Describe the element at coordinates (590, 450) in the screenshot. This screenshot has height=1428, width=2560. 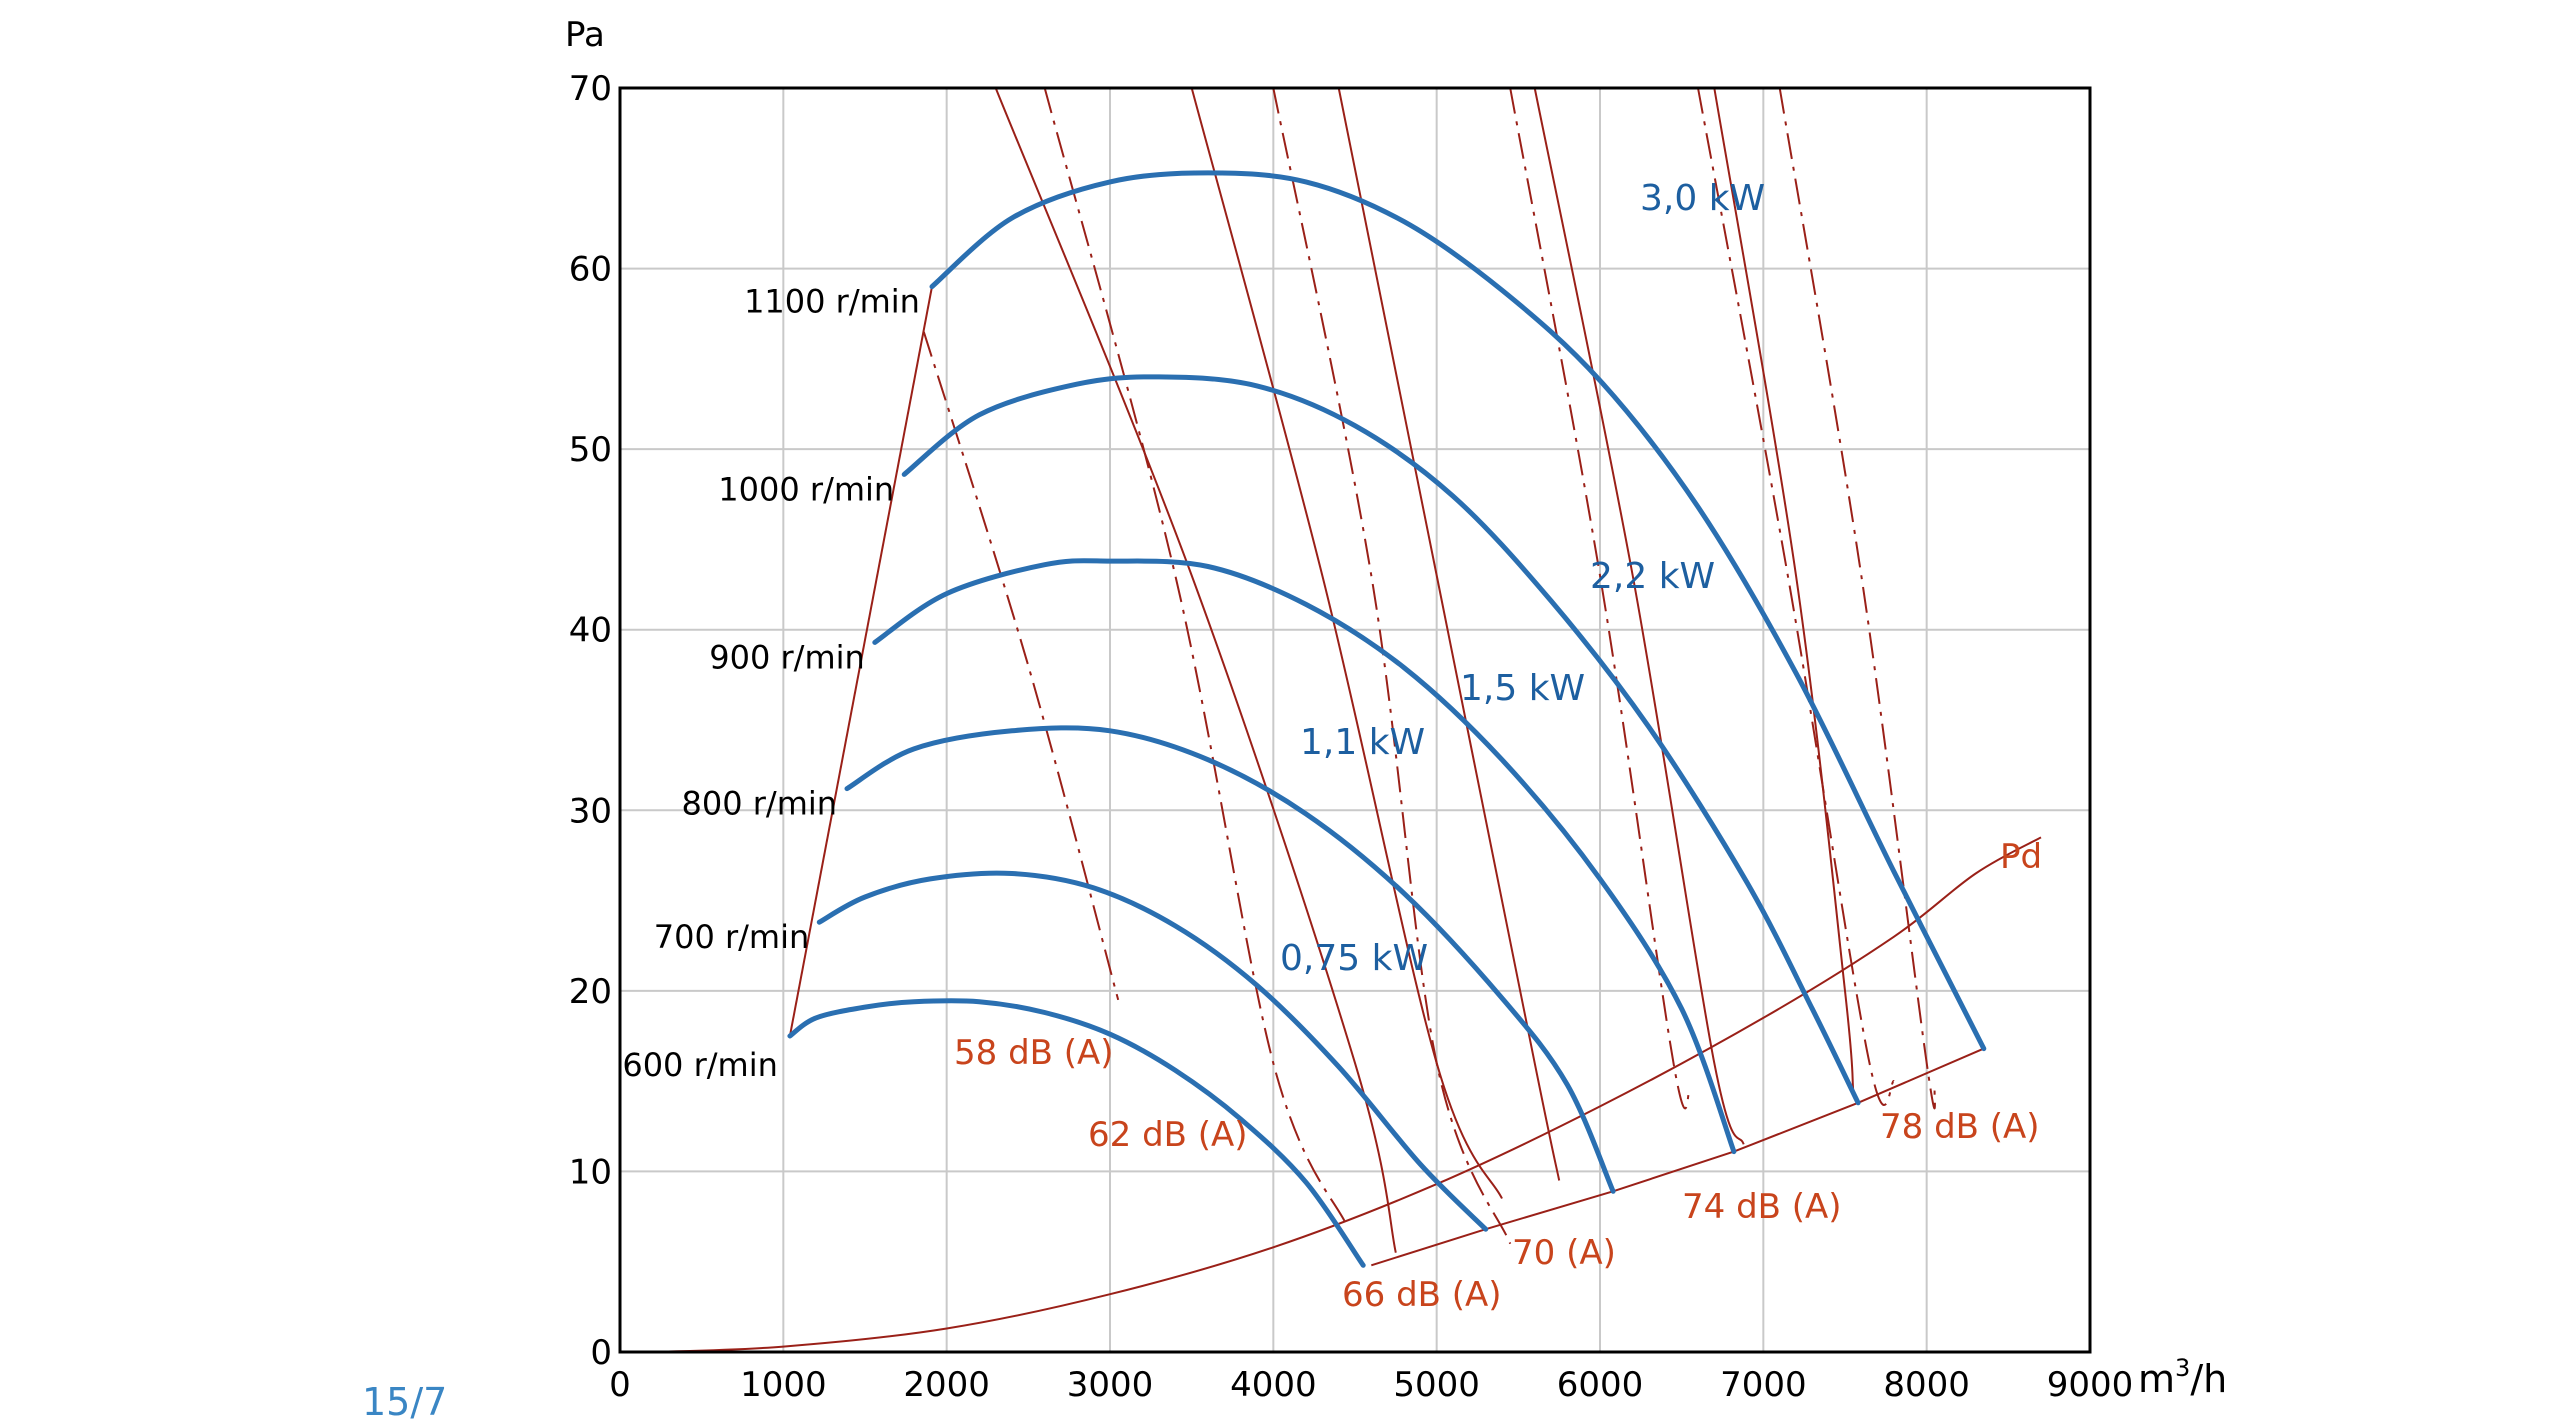
I see `y-tick-label: 50` at that location.